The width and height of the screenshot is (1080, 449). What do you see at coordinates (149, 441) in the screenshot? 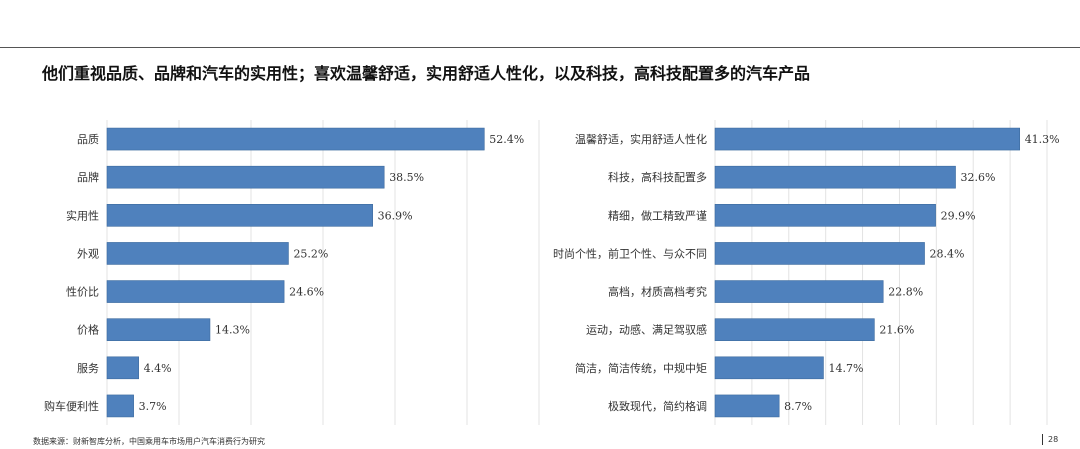
I see `data-source-note: 数据来源：财新智库分析，中国乘用车市场用户汽车消费行为研究` at bounding box center [149, 441].